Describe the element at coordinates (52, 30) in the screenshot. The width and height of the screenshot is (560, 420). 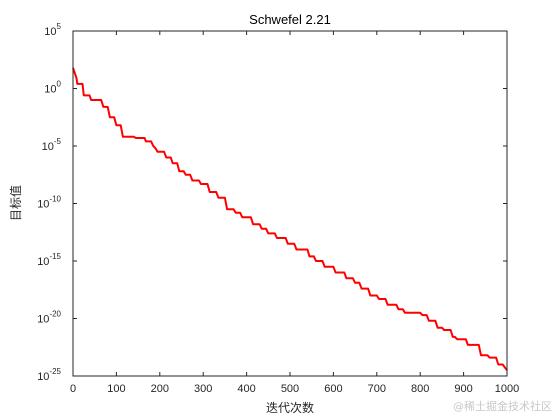
I see `y-tick-label: 10⁵` at that location.